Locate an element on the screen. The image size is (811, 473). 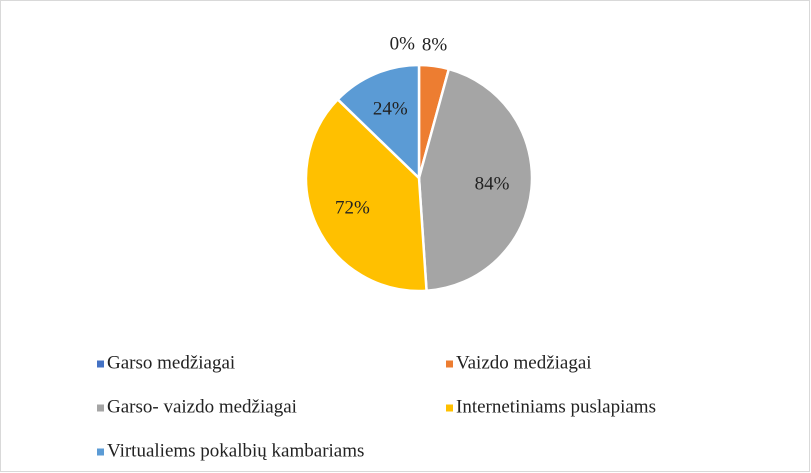
data-label: 8% is located at coordinates (435, 44).